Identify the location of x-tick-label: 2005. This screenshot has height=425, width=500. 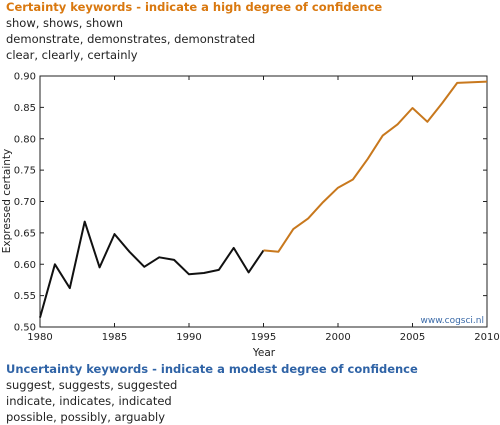
(412, 337).